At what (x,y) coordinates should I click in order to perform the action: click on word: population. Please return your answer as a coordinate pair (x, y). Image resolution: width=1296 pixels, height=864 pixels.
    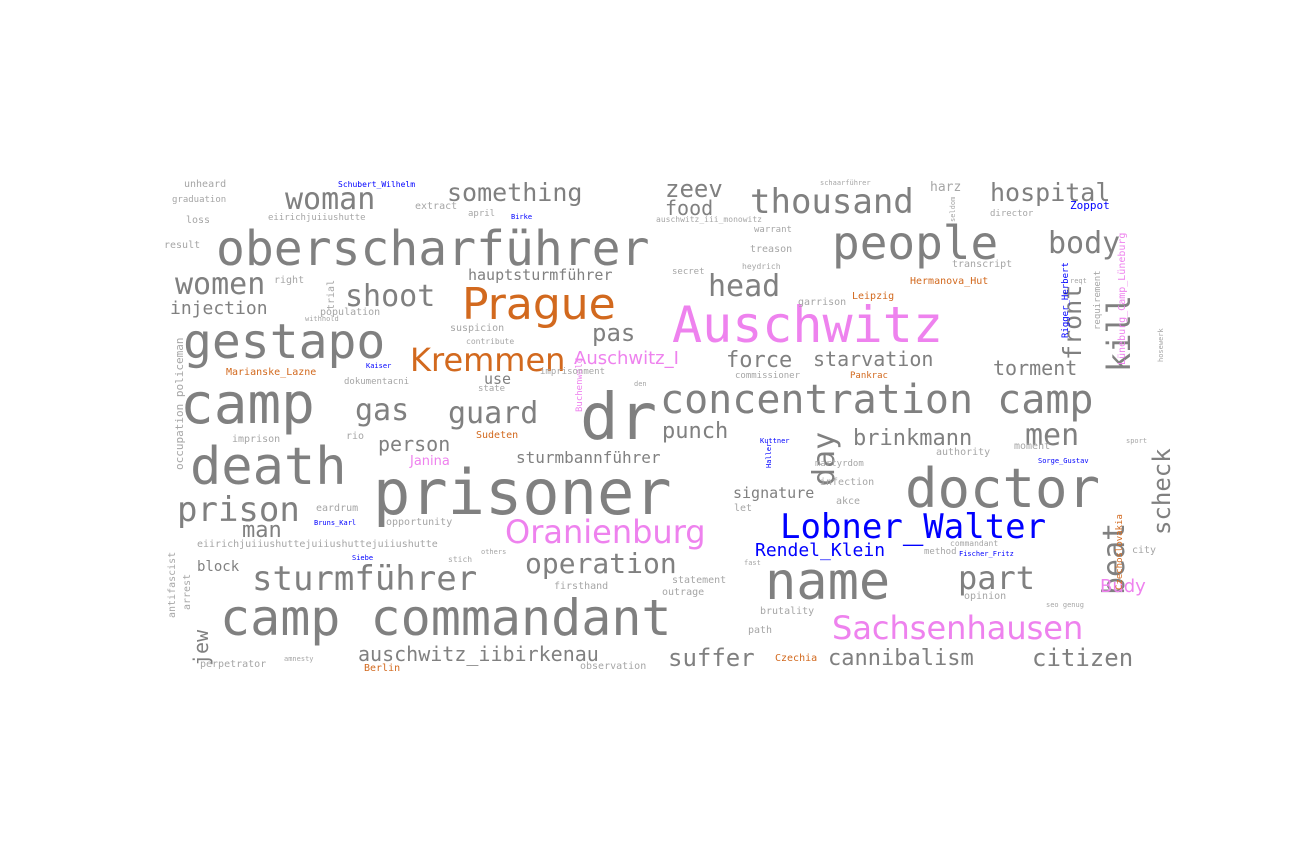
    Looking at the image, I should click on (350, 312).